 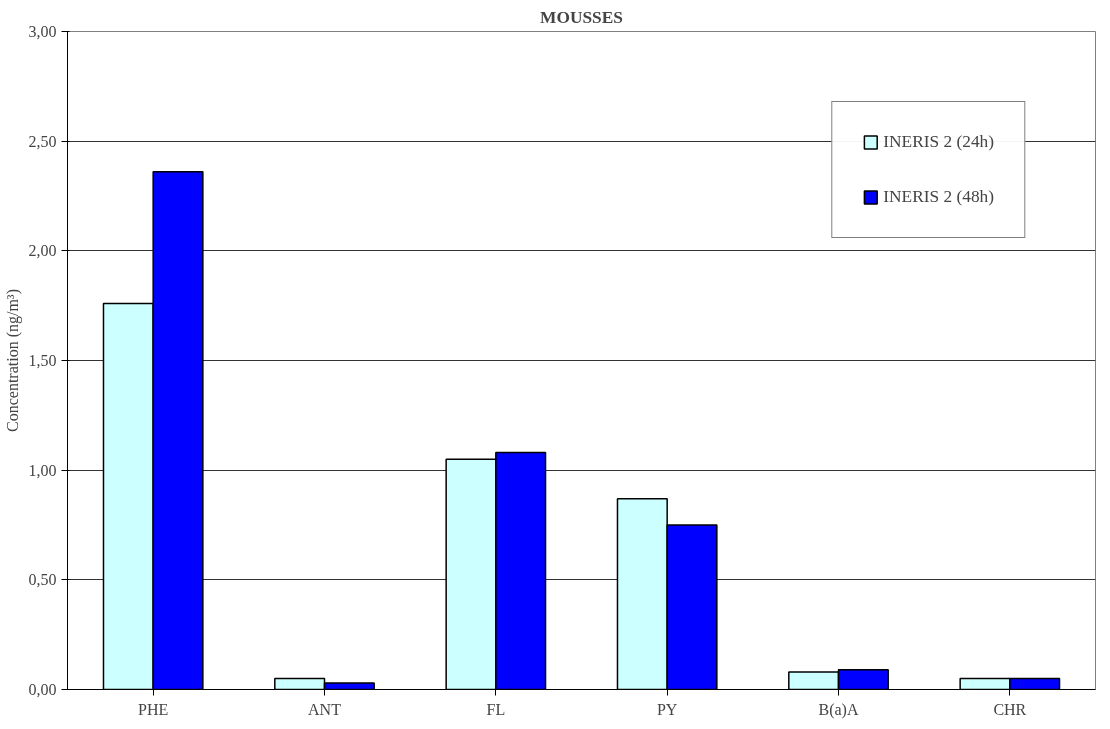 What do you see at coordinates (153, 709) in the screenshot?
I see `x-tick-label: PHE` at bounding box center [153, 709].